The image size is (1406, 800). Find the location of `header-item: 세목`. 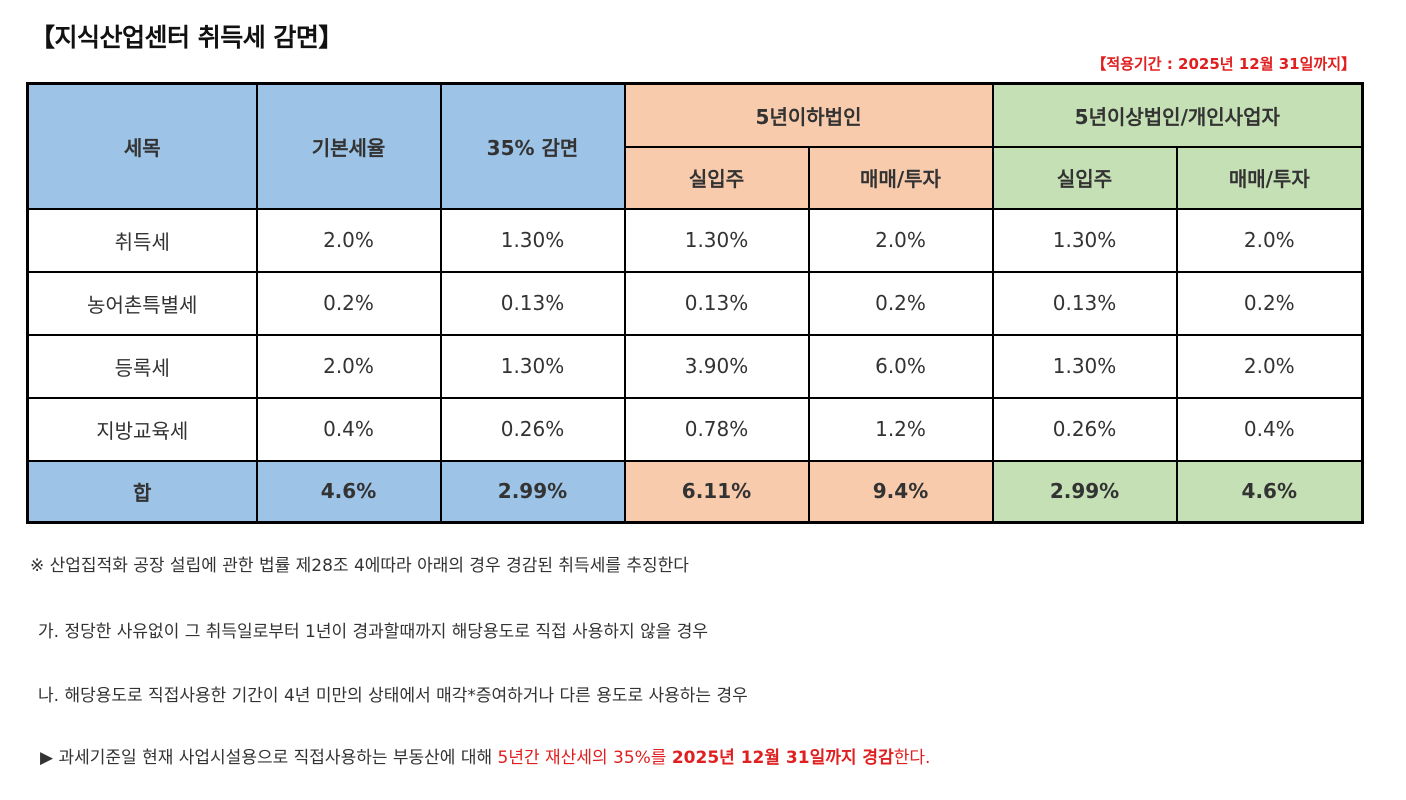

header-item: 세목 is located at coordinates (142, 146).